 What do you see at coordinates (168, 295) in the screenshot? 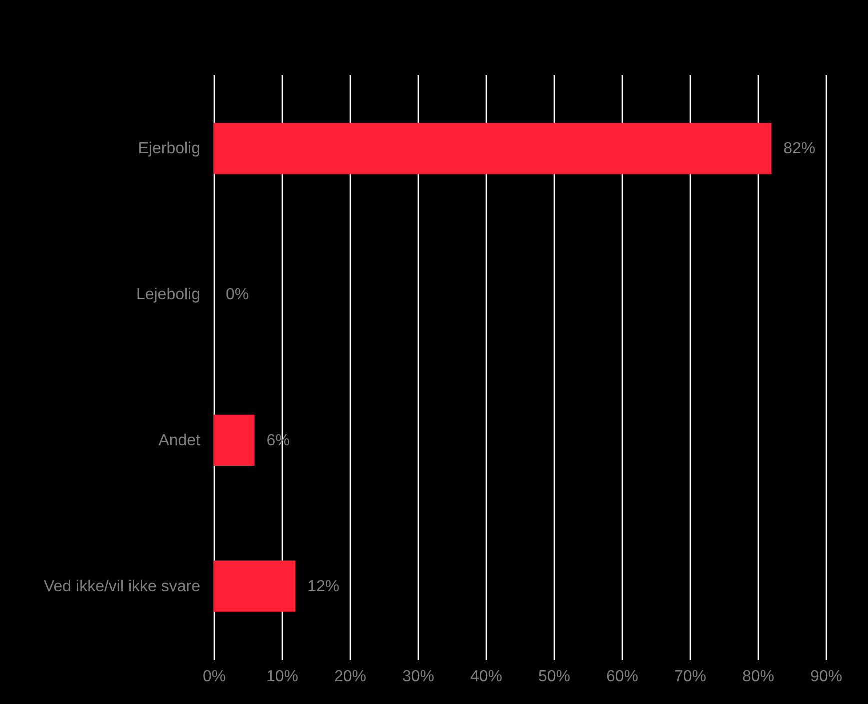
I see `y-tick-label: Lejebolig` at bounding box center [168, 295].